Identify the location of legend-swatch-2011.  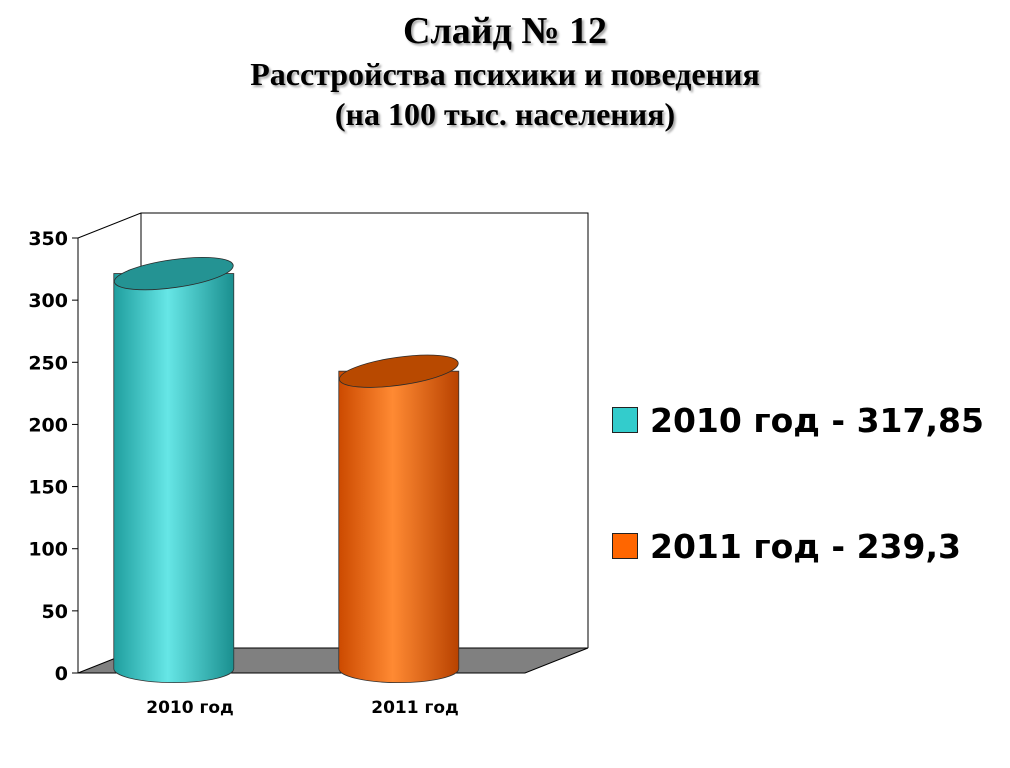
(625, 546).